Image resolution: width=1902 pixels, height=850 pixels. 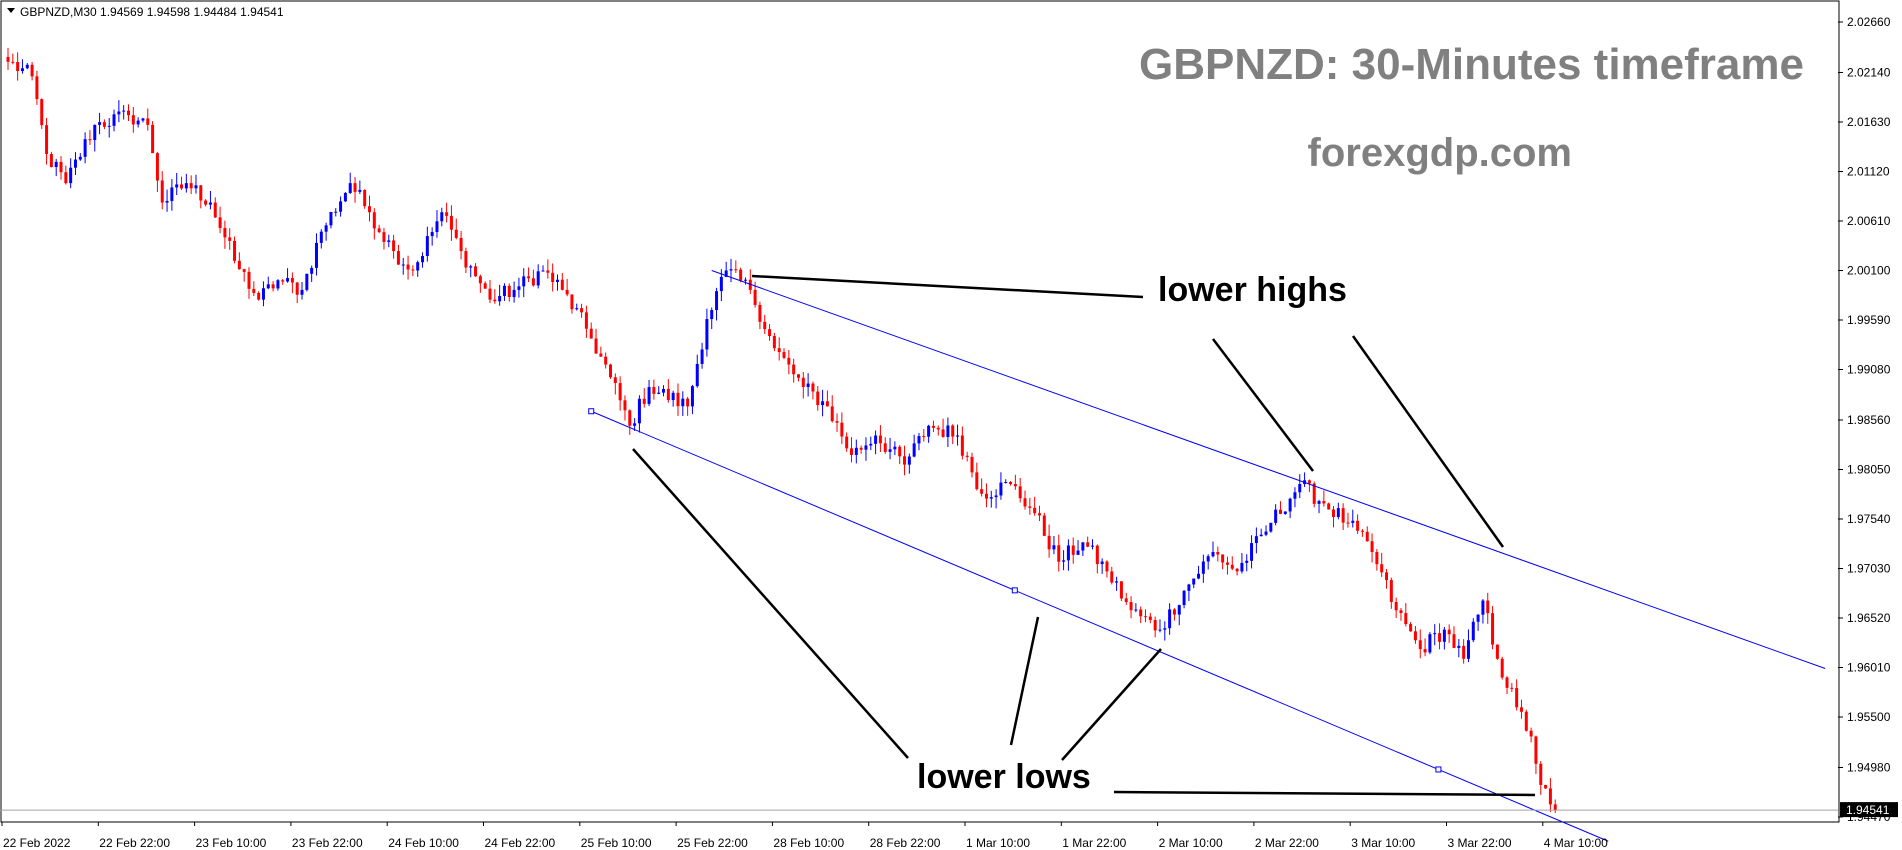 What do you see at coordinates (1869, 569) in the screenshot?
I see `y-tick-label: 1.97030` at bounding box center [1869, 569].